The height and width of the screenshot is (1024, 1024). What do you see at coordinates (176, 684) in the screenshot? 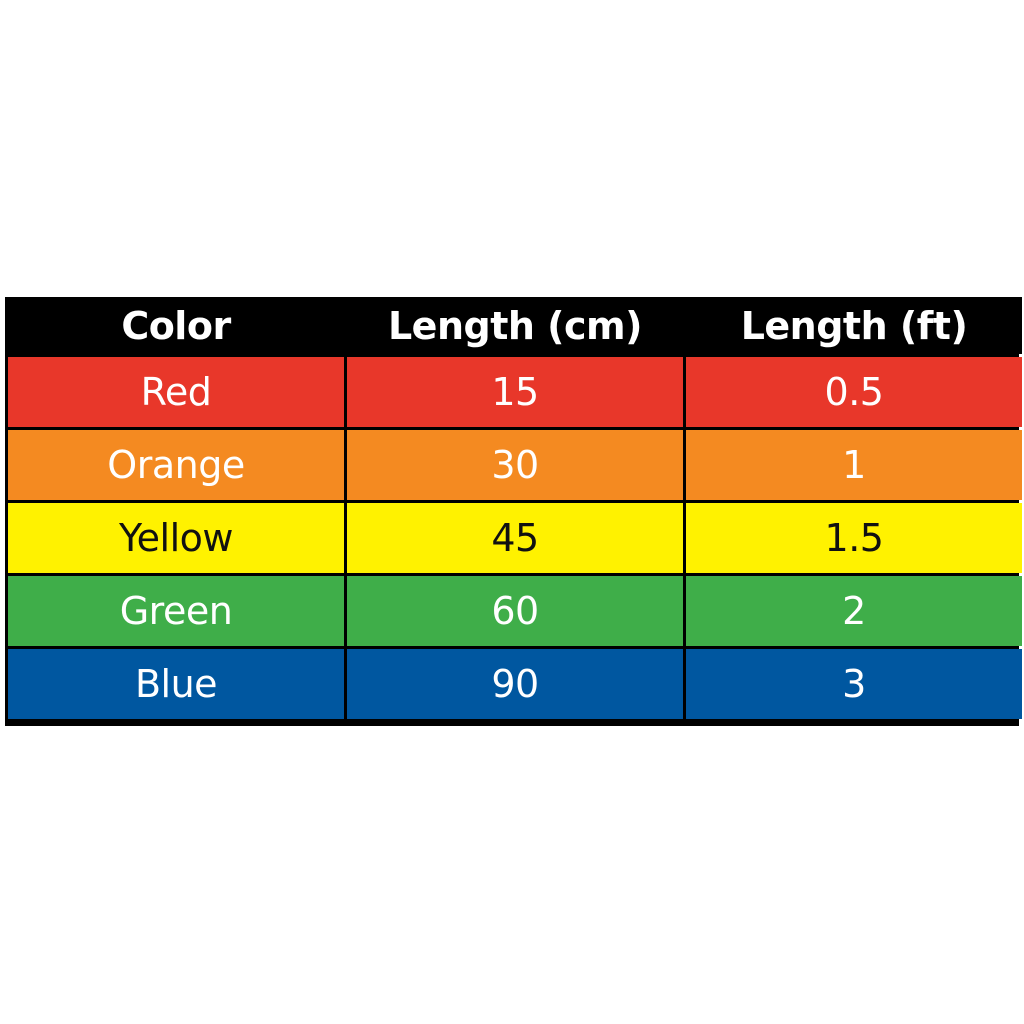
I see `cell-color: Blue` at bounding box center [176, 684].